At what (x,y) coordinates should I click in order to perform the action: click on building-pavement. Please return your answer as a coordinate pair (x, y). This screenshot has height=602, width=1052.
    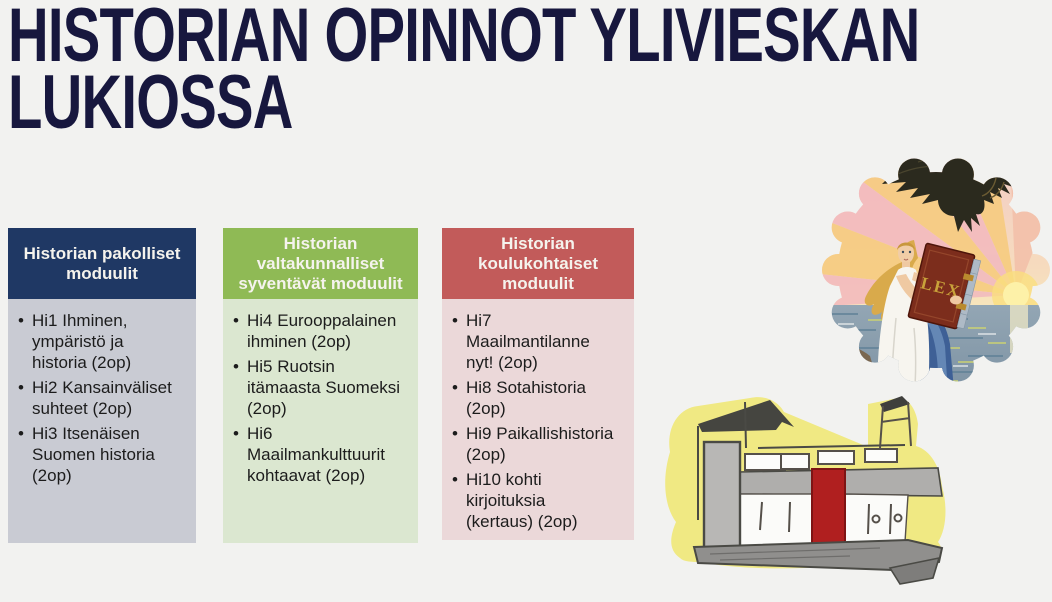
    Looking at the image, I should click on (818, 555).